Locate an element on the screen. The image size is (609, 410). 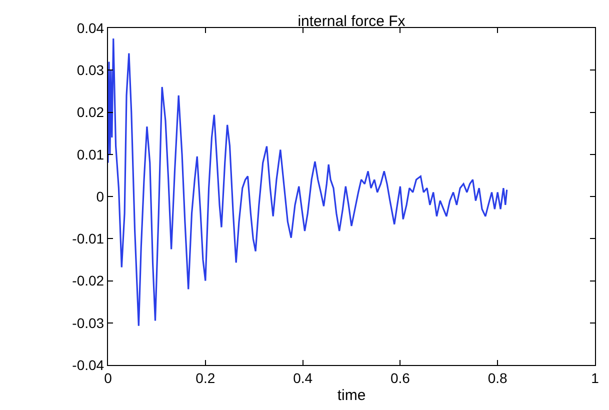
x-tick-label: 1 is located at coordinates (595, 378).